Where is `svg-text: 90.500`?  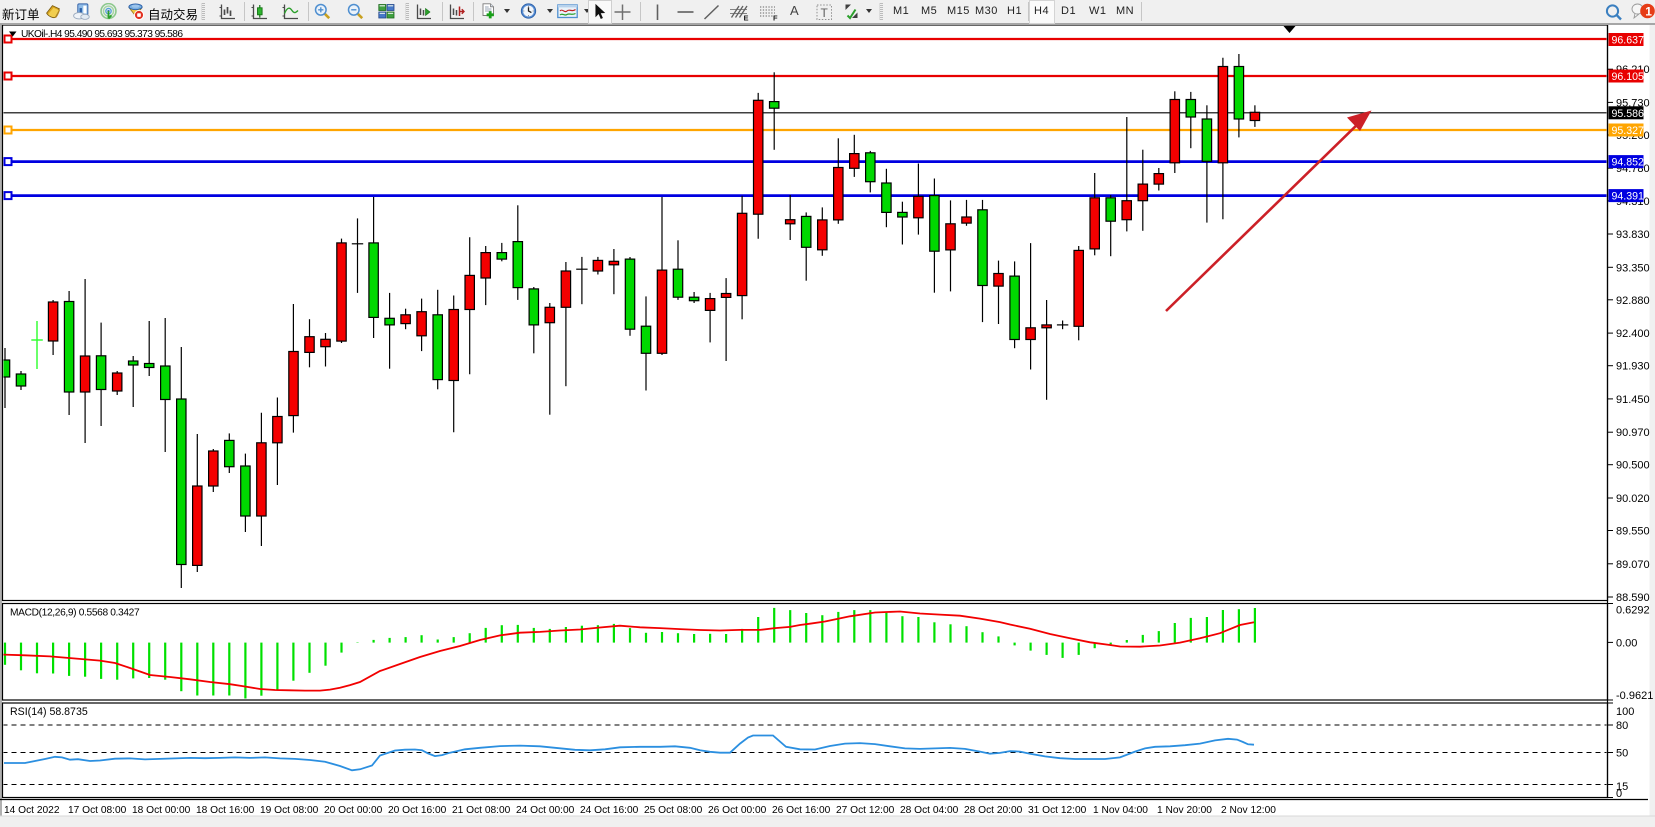 svg-text: 90.500 is located at coordinates (1633, 466).